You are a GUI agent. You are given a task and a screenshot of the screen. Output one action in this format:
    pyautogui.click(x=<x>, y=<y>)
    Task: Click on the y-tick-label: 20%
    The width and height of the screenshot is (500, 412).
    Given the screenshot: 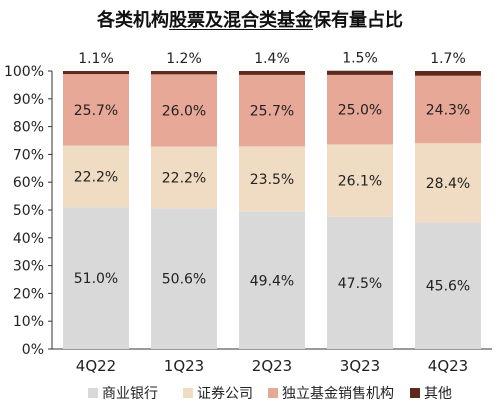 What is the action you would take?
    pyautogui.click(x=28, y=294)
    